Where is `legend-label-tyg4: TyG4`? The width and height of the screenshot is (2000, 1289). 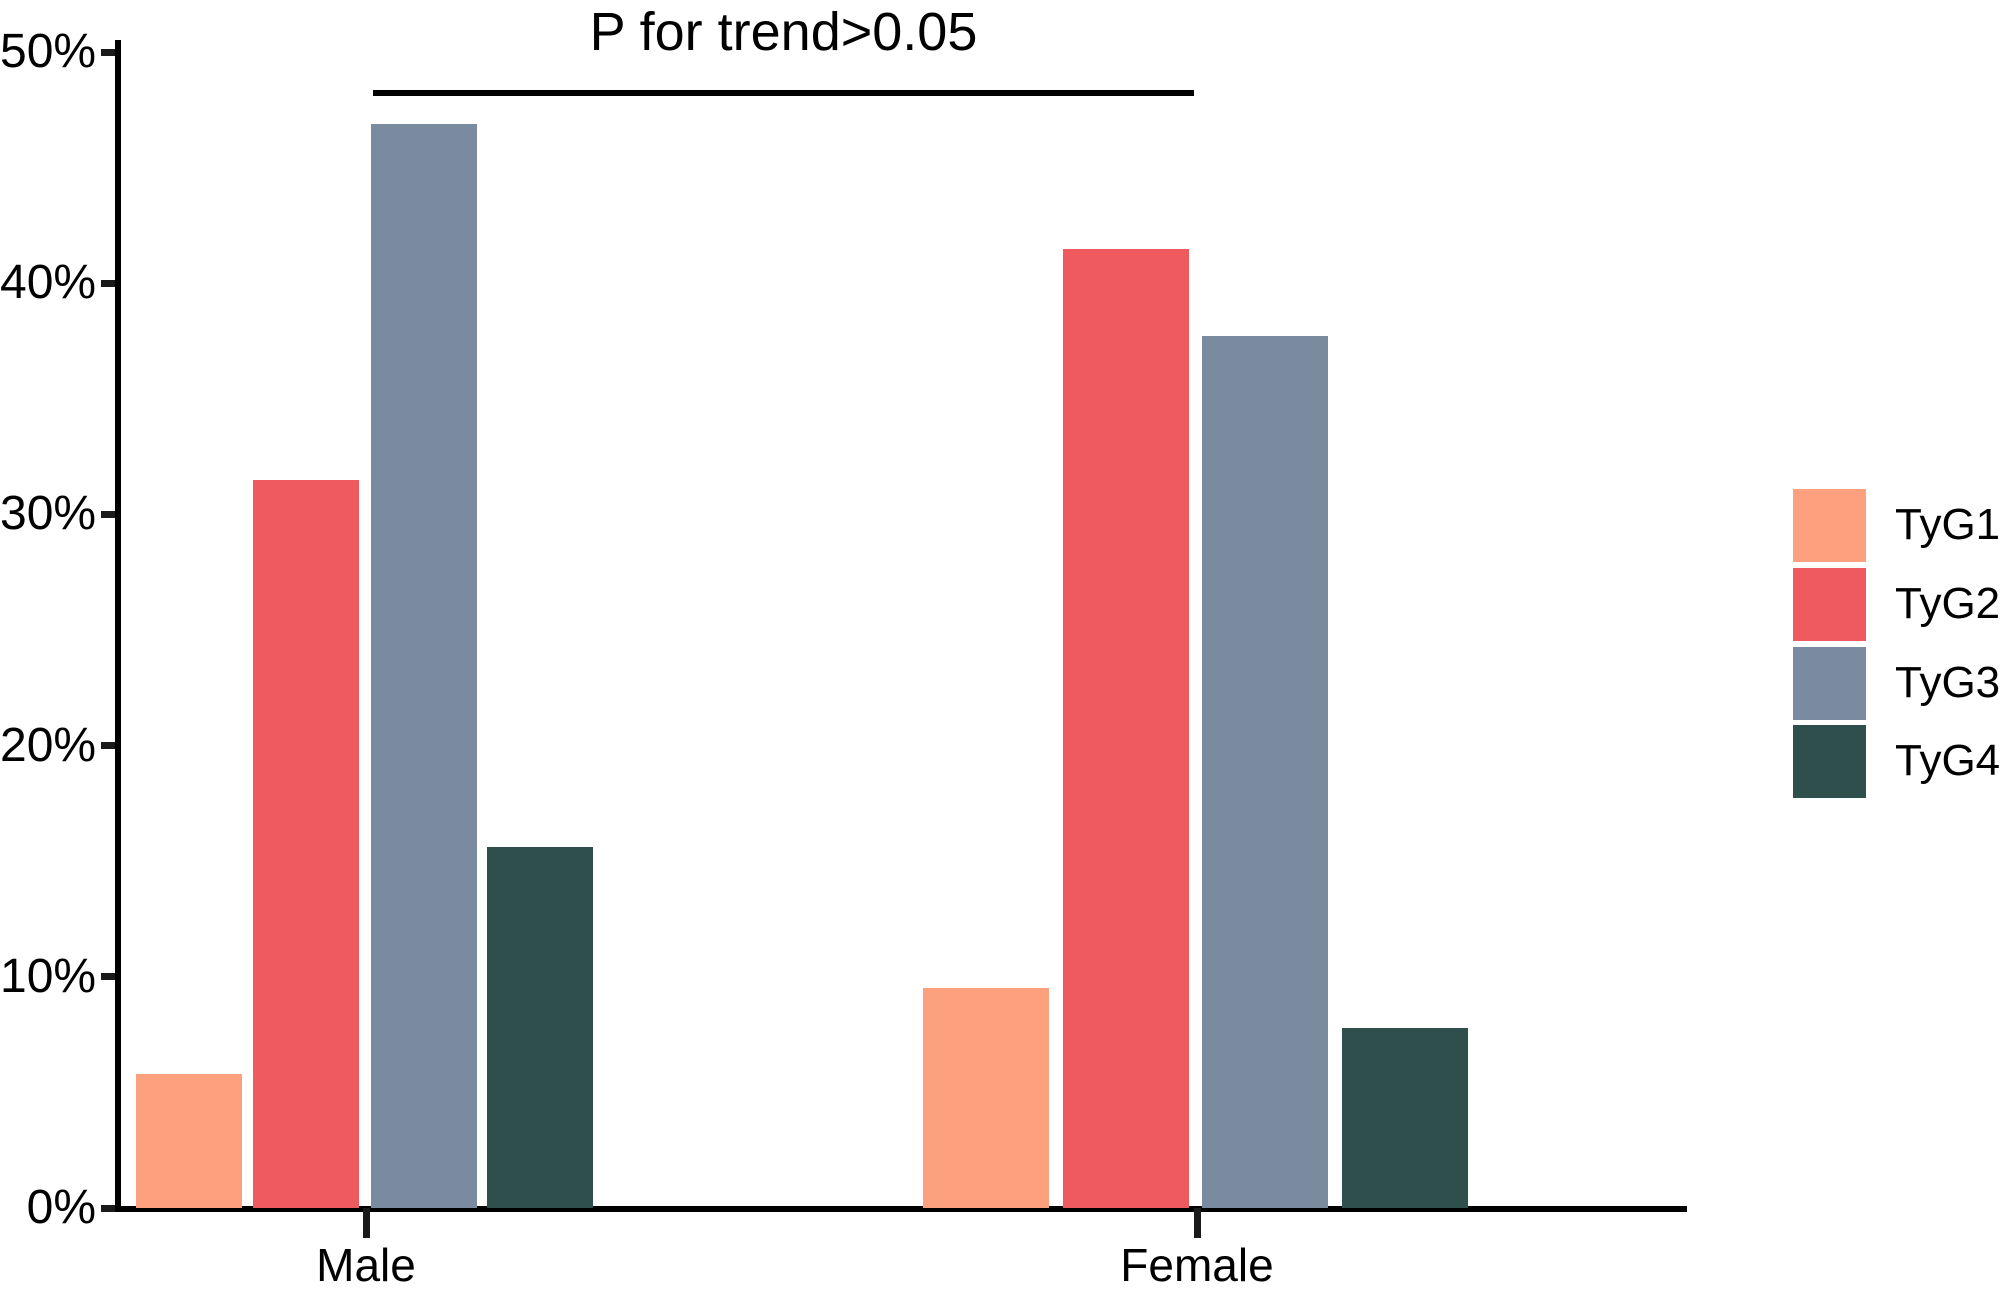
legend-label-tyg4: TyG4 is located at coordinates (1947, 760).